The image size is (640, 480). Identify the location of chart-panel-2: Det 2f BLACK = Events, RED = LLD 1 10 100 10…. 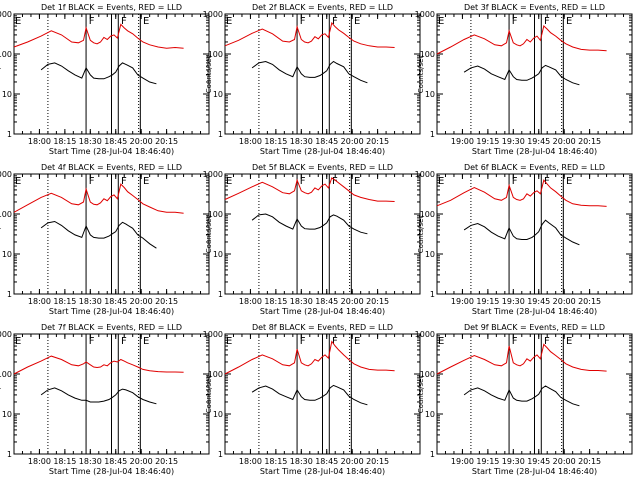
(312, 79).